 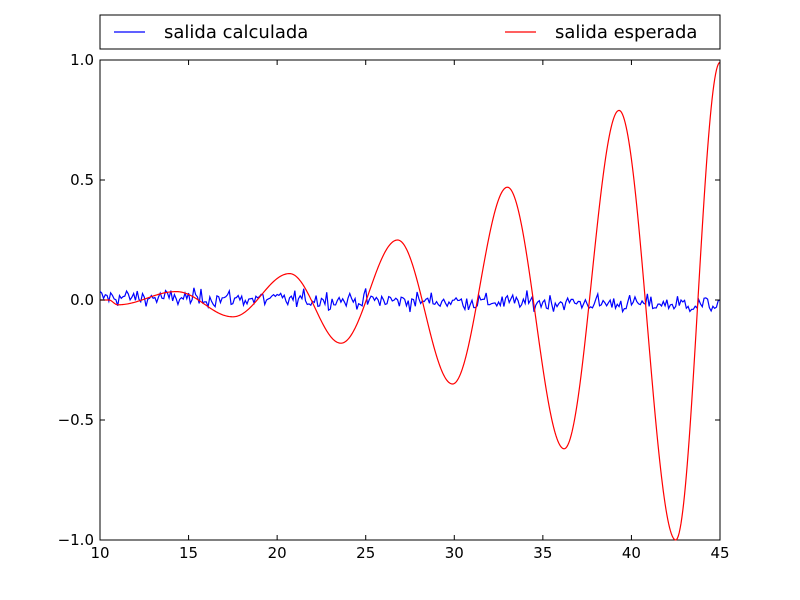 What do you see at coordinates (365, 553) in the screenshot?
I see `x-tick-label: 25` at bounding box center [365, 553].